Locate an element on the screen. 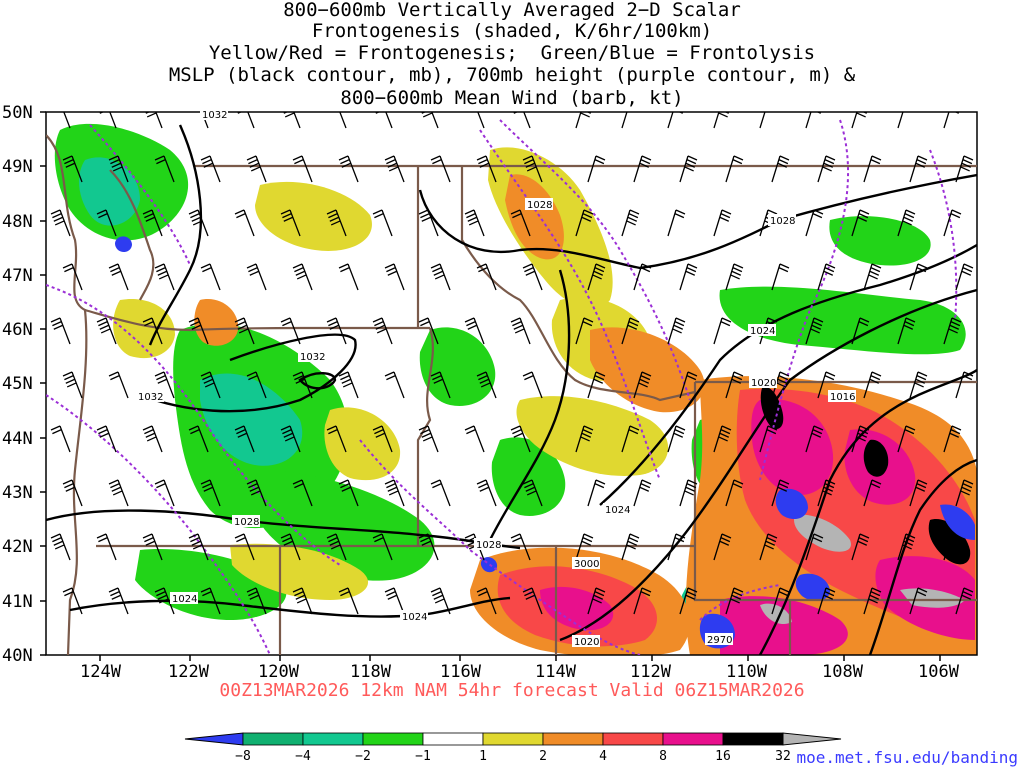  frontogenesis-zone is located at coordinates (784, 625).